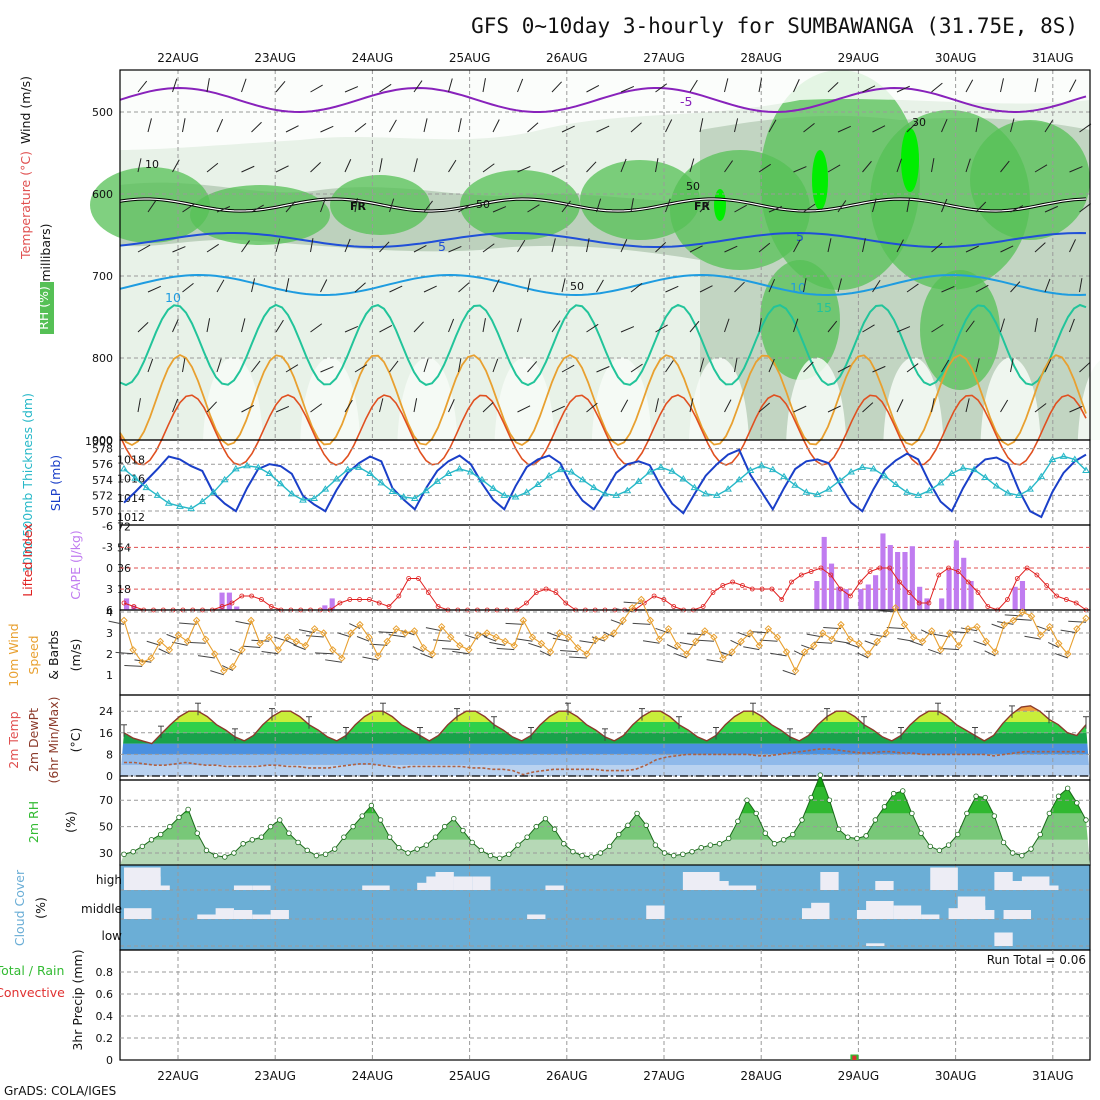 This screenshot has width=1100, height=1100. Describe the element at coordinates (109, 776) in the screenshot. I see `temp-tick: 0` at that location.